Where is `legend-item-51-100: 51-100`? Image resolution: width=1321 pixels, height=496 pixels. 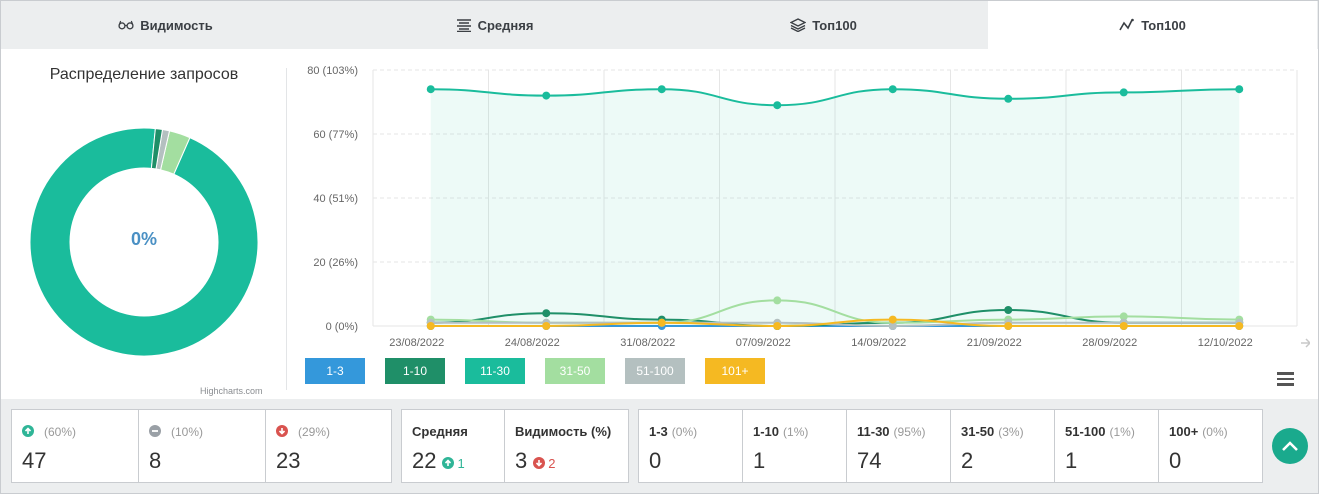
legend-item-51-100: 51-100 is located at coordinates (655, 371).